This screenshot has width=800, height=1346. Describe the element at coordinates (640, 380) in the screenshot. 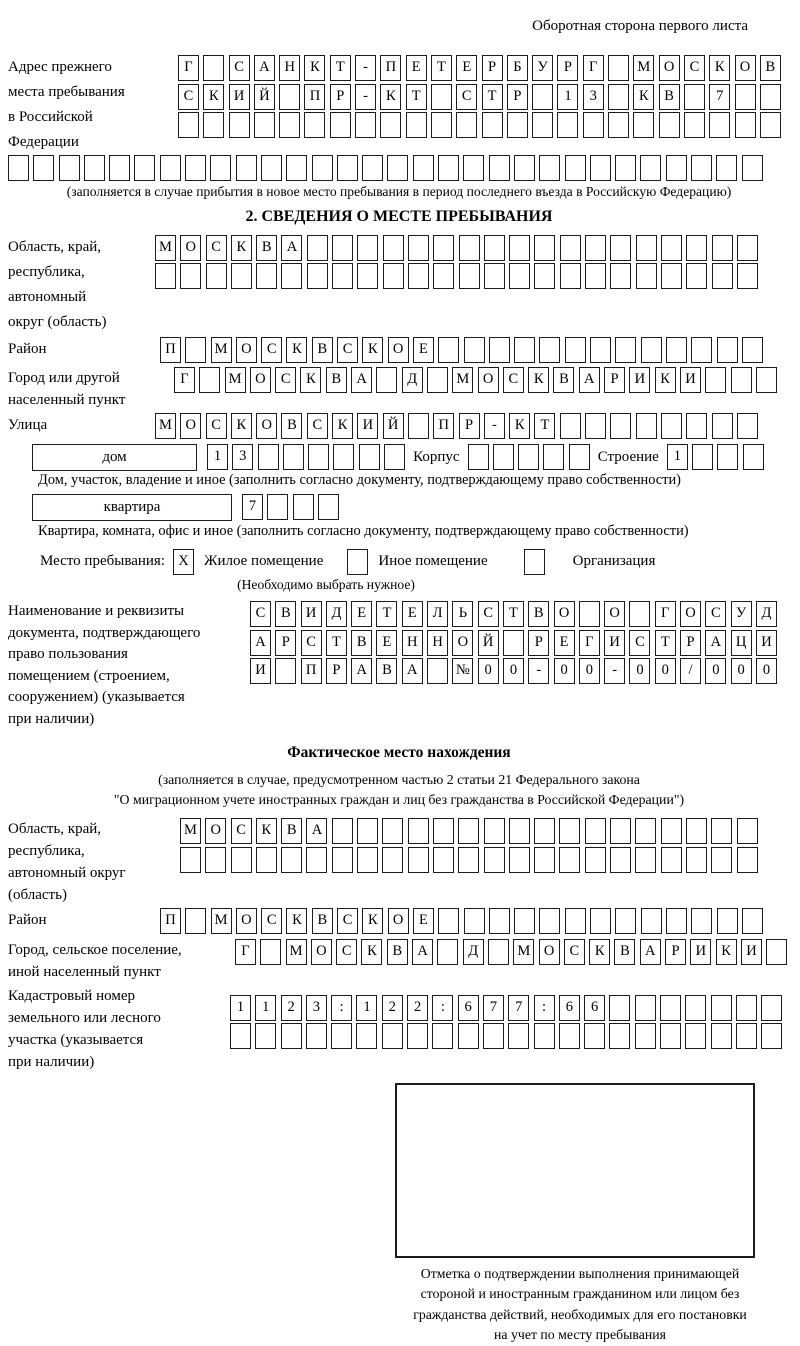

I see `char-cell: И` at that location.